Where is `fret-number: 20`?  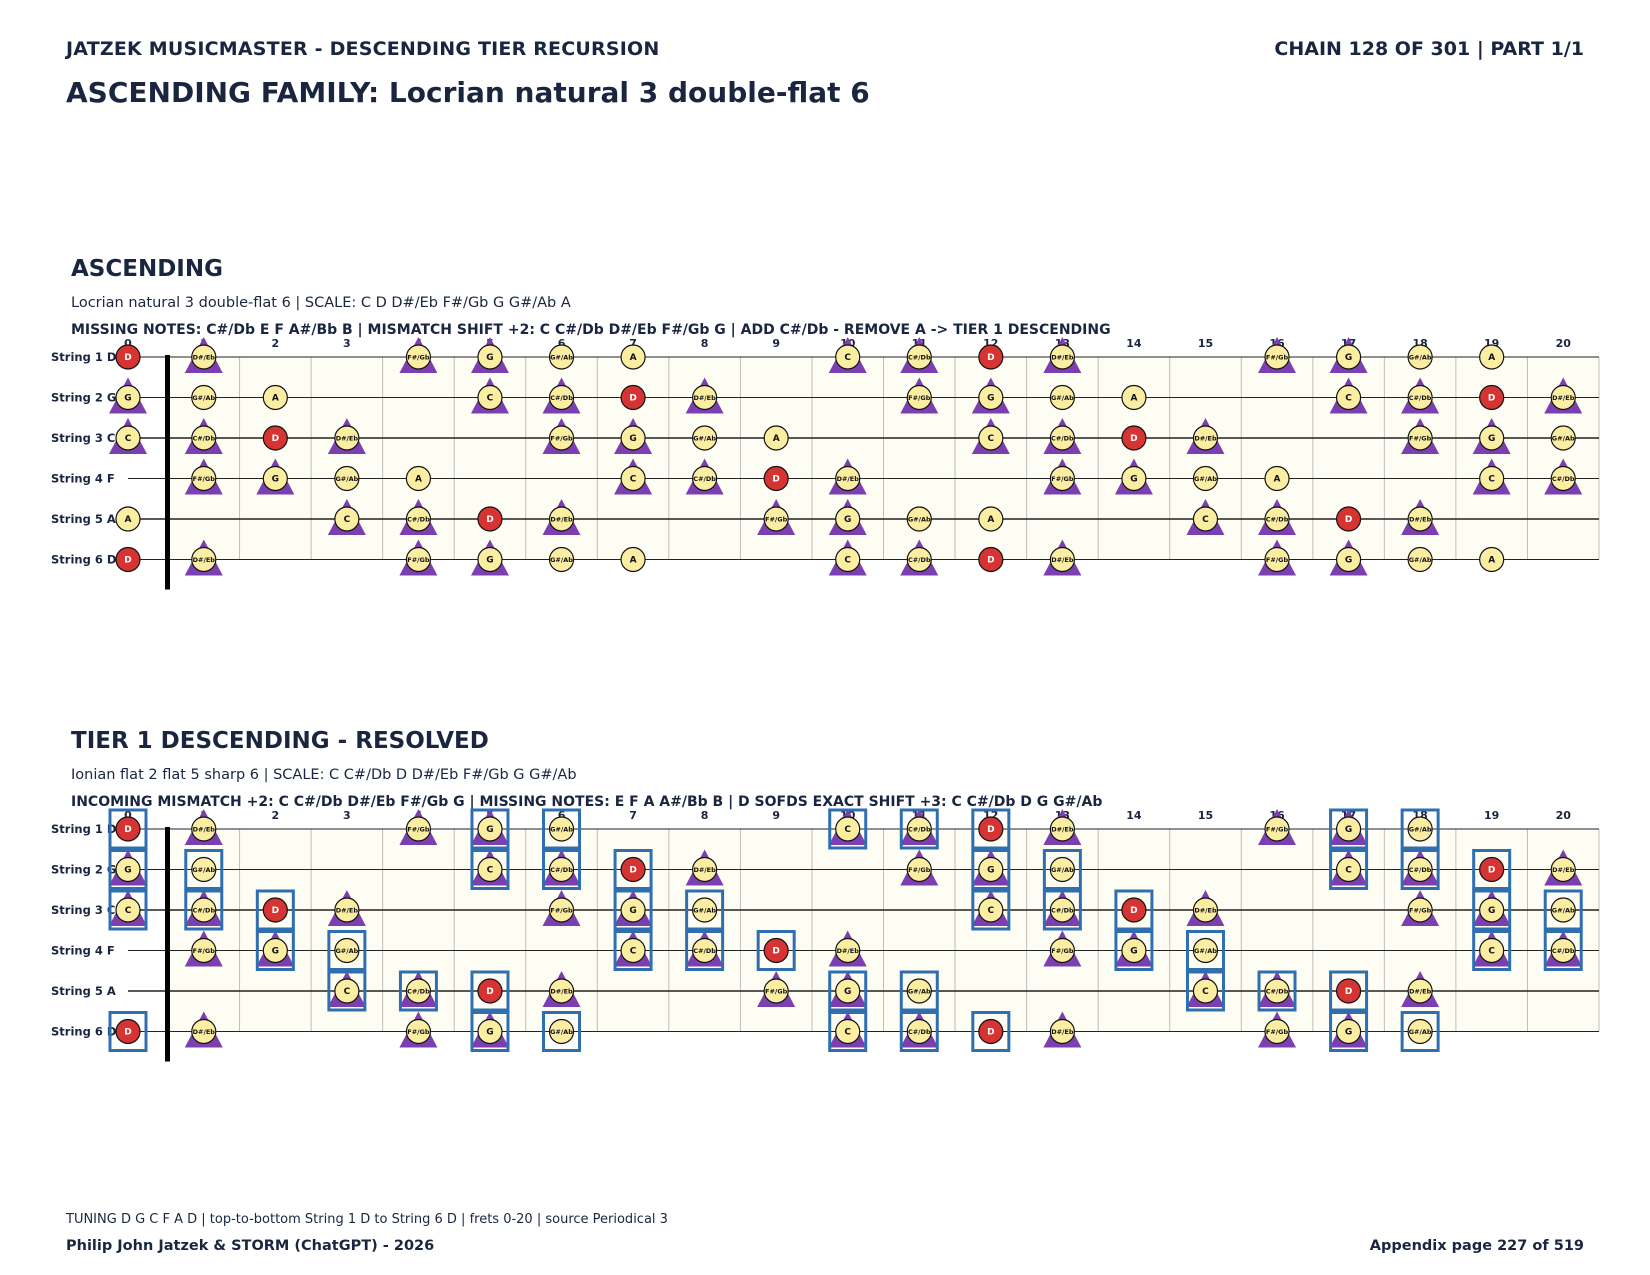
fret-number: 20 is located at coordinates (1564, 815).